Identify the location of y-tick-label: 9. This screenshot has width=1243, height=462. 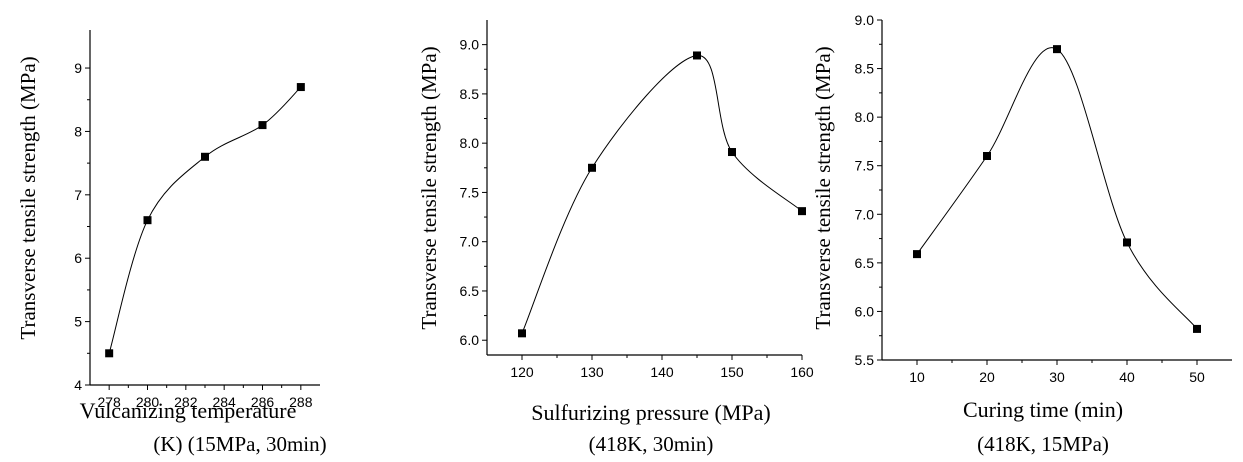
(78, 68).